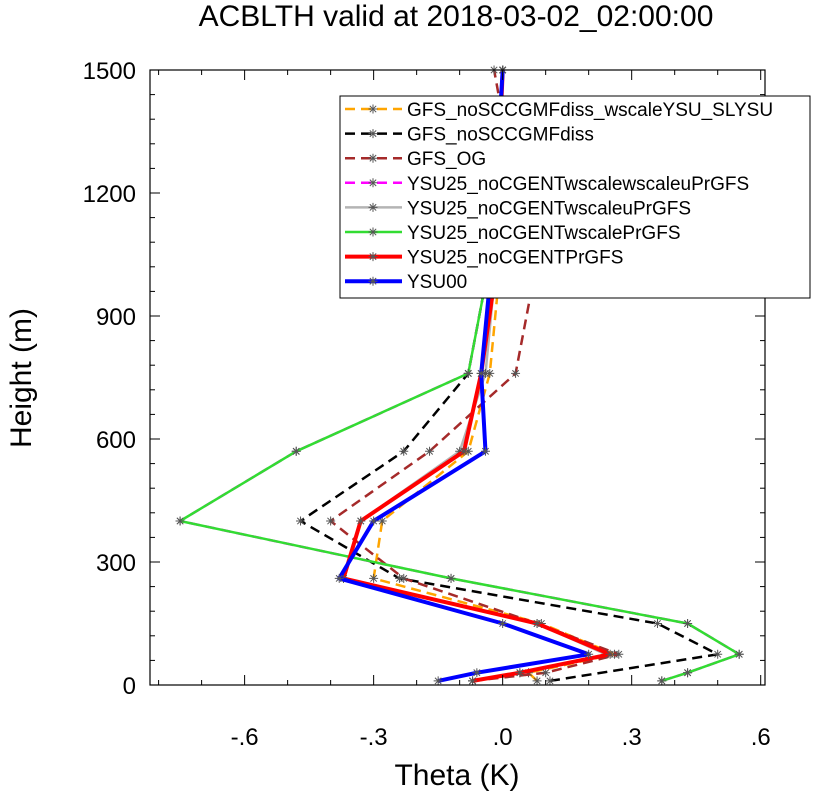 Image resolution: width=817 pixels, height=797 pixels. I want to click on y-tick-label: 300, so click(116, 563).